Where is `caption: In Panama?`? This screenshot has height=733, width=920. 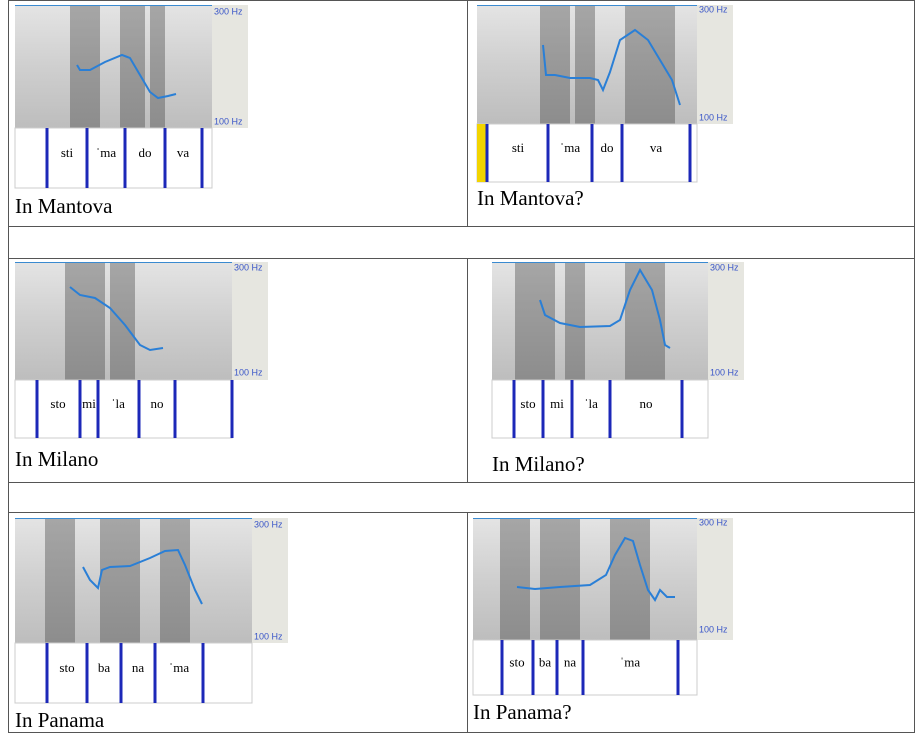 caption: In Panama? is located at coordinates (522, 712).